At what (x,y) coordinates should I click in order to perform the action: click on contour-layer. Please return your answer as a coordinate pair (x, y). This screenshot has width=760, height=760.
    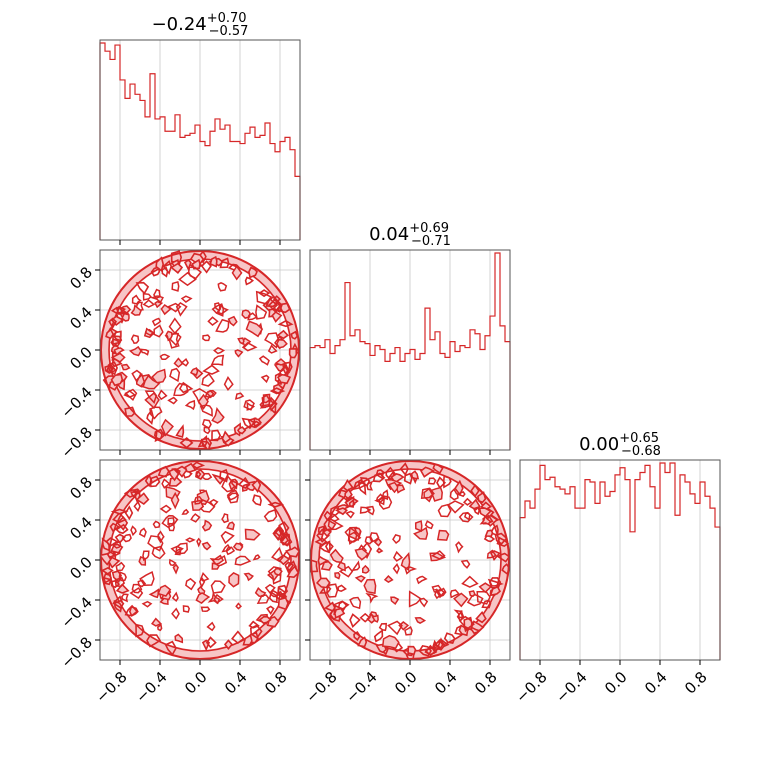
    Looking at the image, I should click on (200, 350).